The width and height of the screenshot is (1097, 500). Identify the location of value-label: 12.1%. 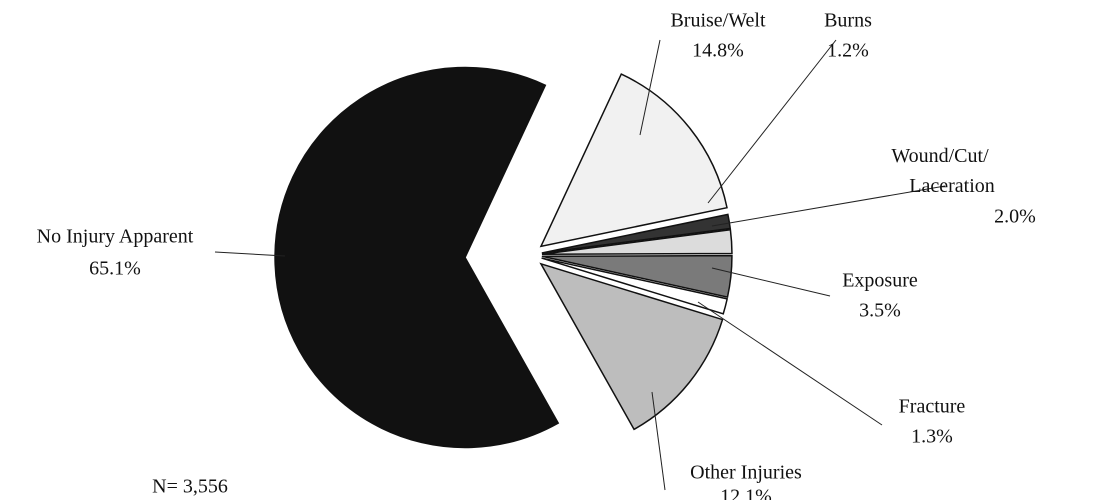
(746, 493).